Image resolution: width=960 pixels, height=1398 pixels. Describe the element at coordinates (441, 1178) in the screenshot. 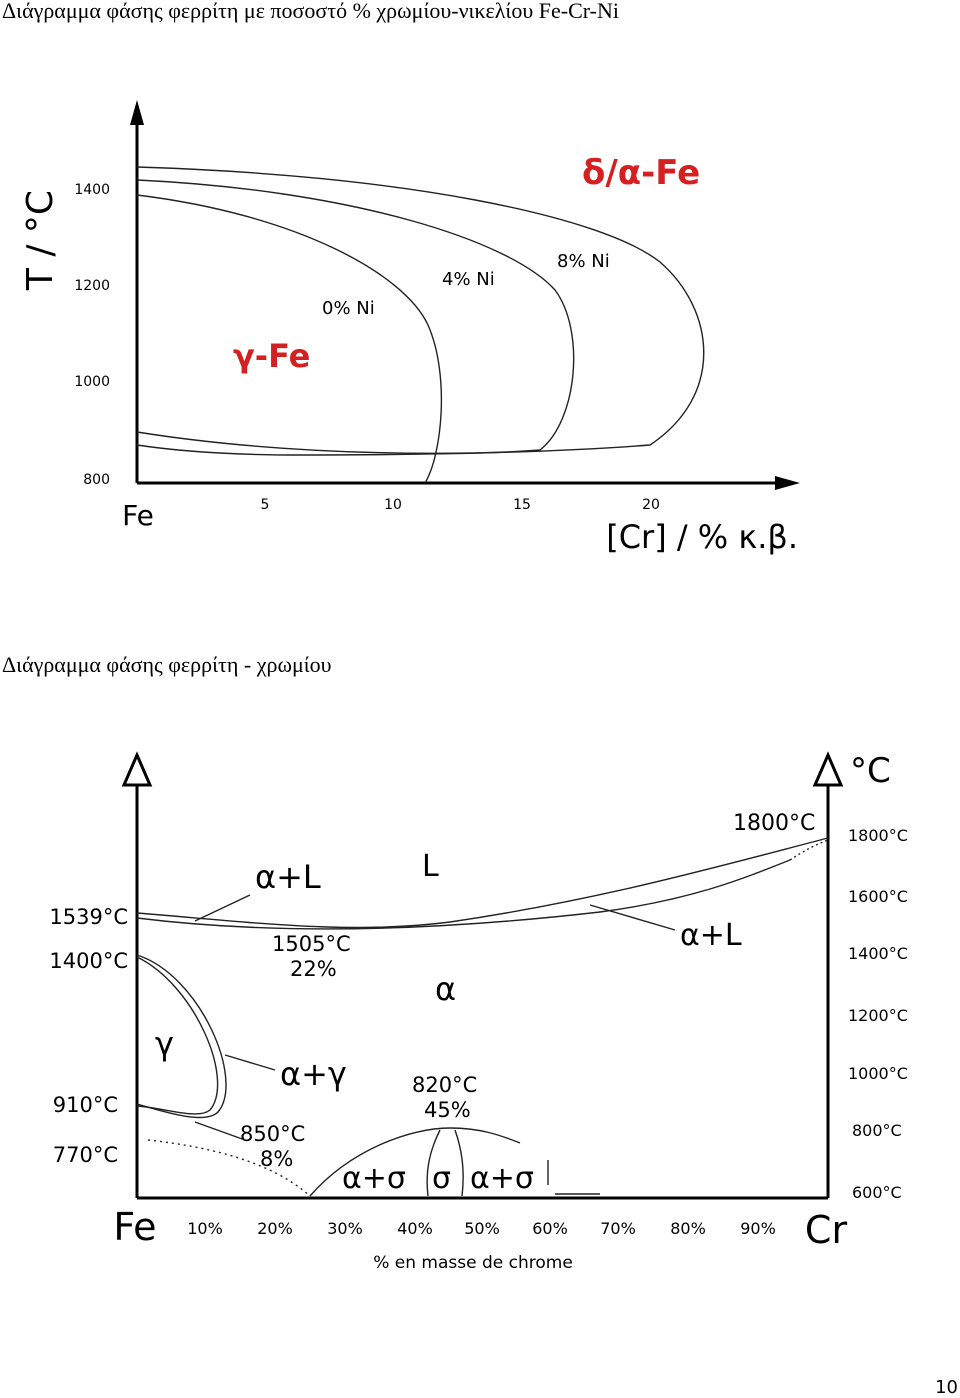

I see `annotation: σ` at that location.